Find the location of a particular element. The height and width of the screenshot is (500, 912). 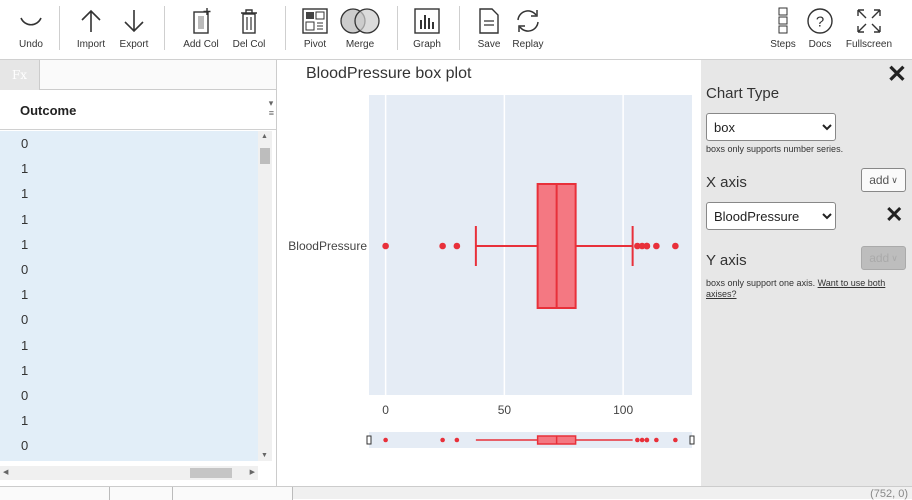

add-column-icon is located at coordinates (201, 21).